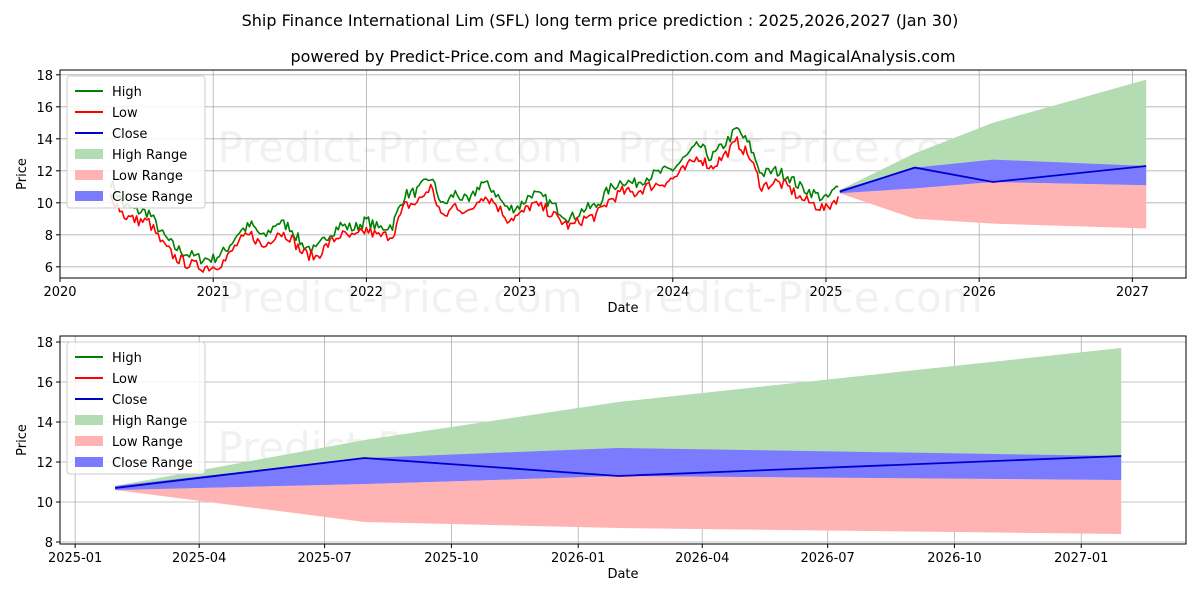  I want to click on x-tick-label: 2026-04, so click(702, 558).